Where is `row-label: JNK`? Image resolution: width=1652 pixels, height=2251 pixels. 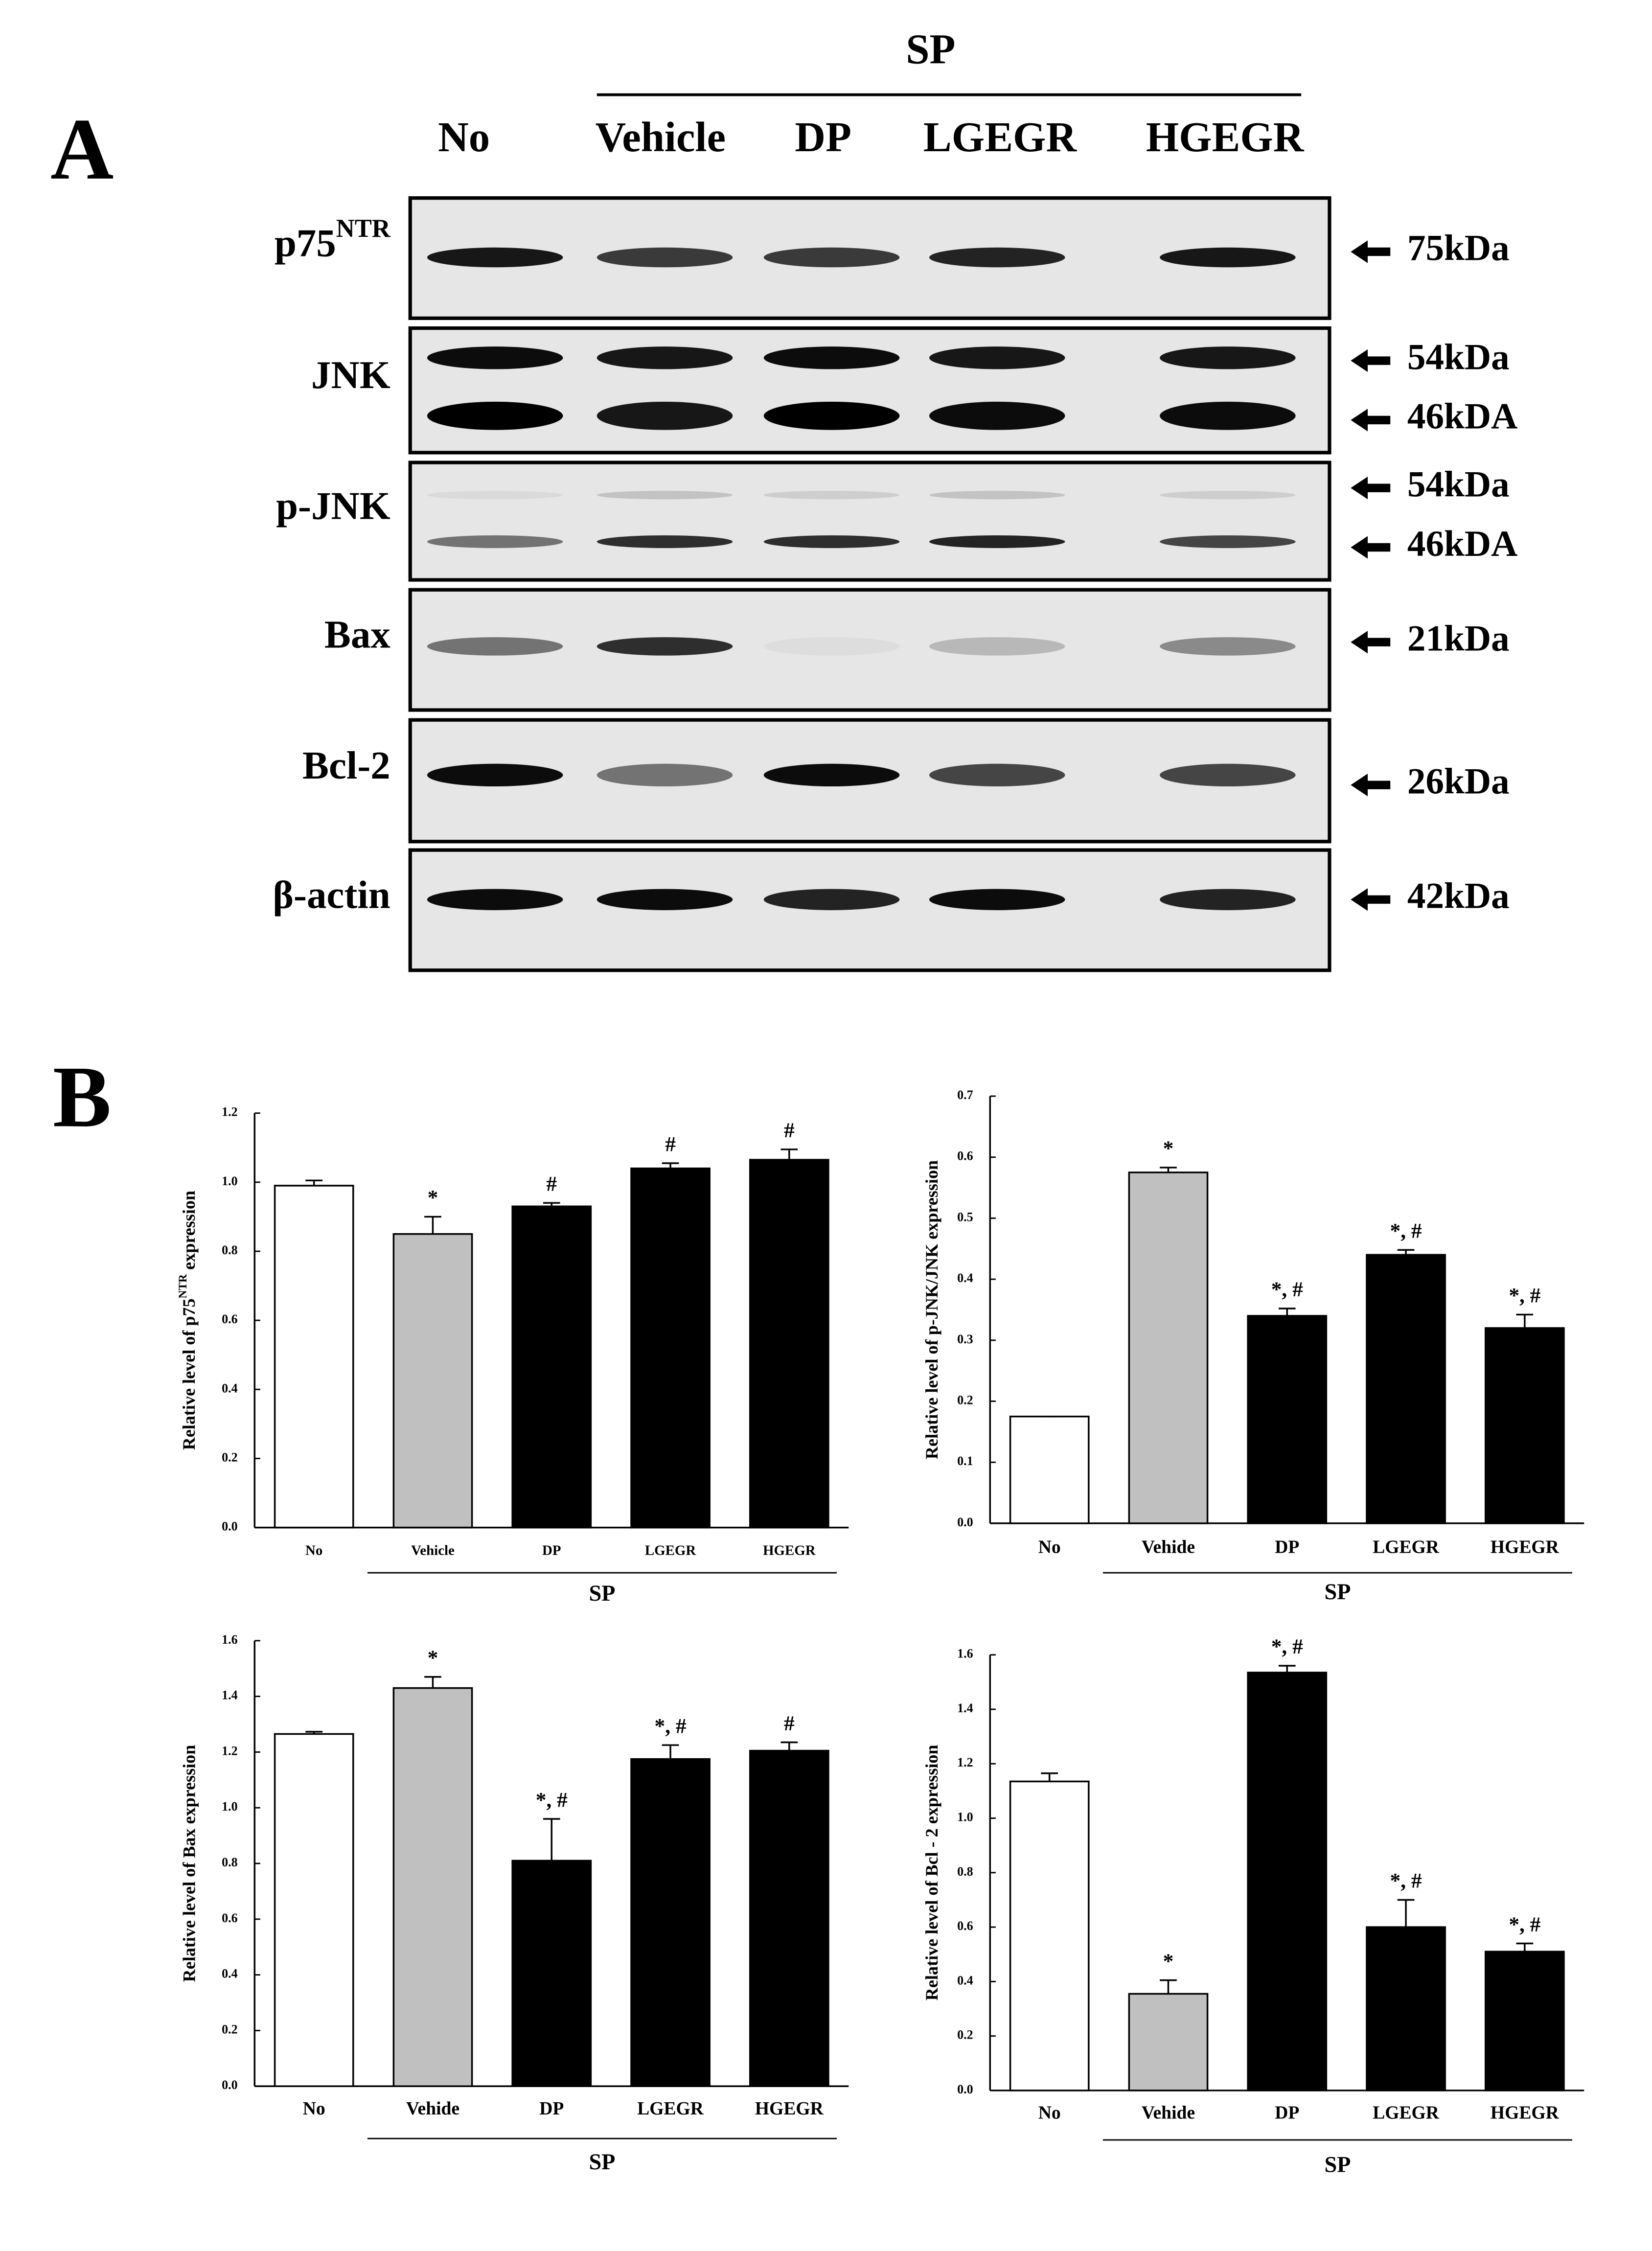
row-label: JNK is located at coordinates (350, 375).